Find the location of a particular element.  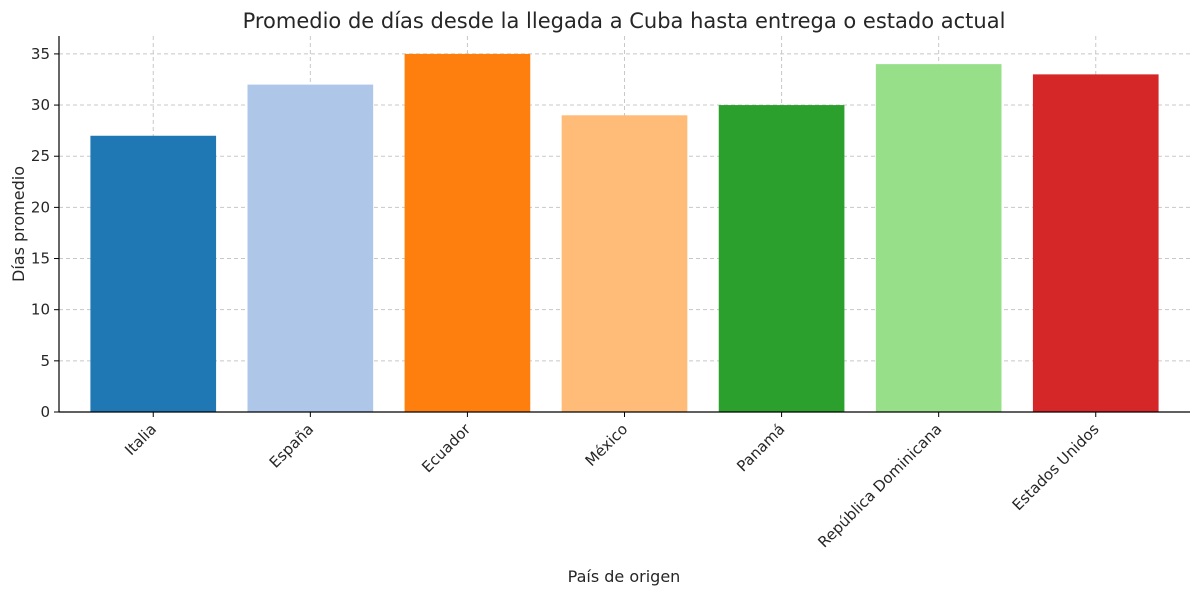

x-tick-label: Panamá is located at coordinates (760, 447).